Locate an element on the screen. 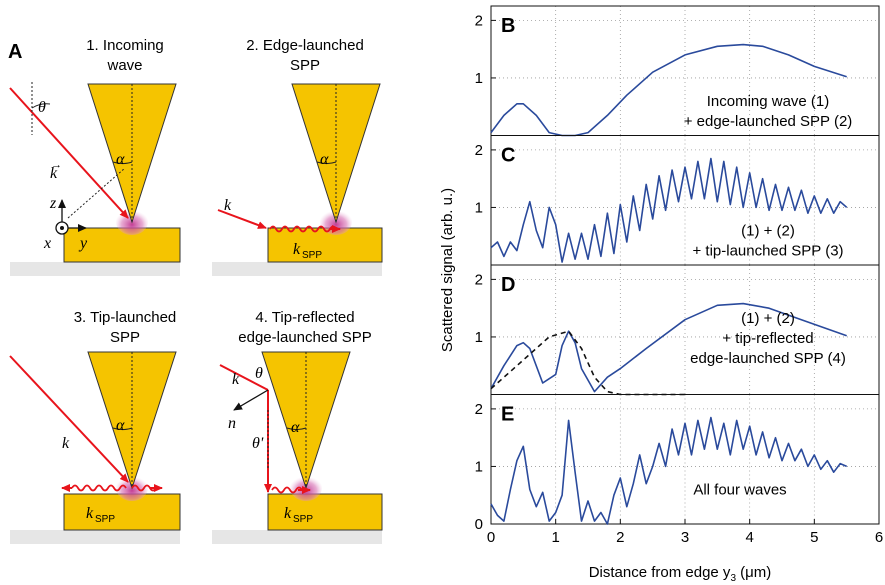 This screenshot has width=885, height=585. subpanel-3: 3. Tip-launched SPP α k k SPP is located at coordinates (95, 426).